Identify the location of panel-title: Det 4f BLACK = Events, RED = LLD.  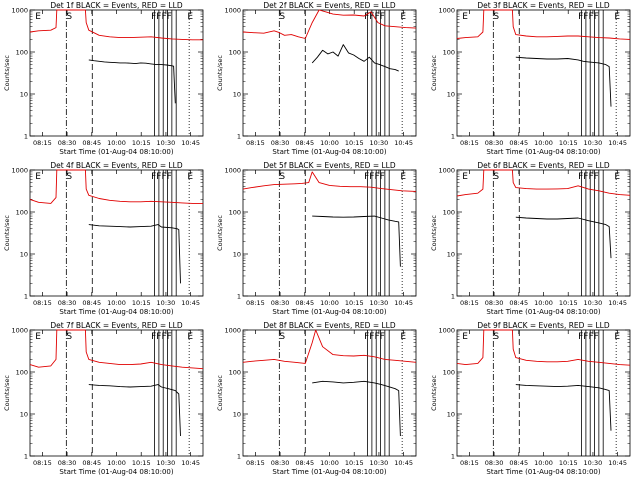
(116, 165).